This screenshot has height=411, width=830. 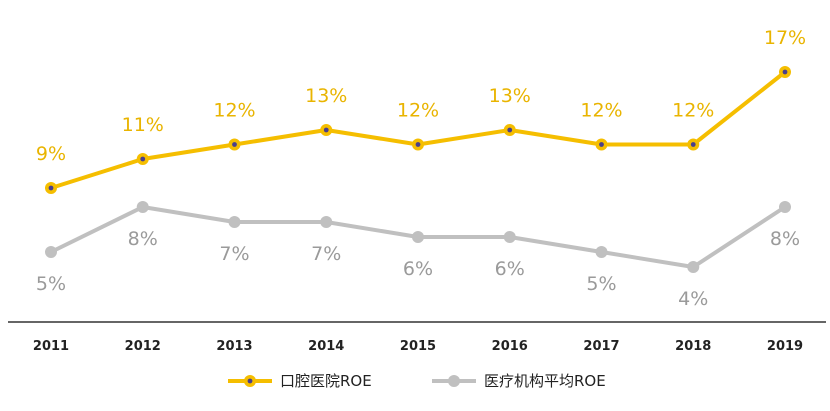 I want to click on x-tick-label: 2014, so click(x=326, y=346).